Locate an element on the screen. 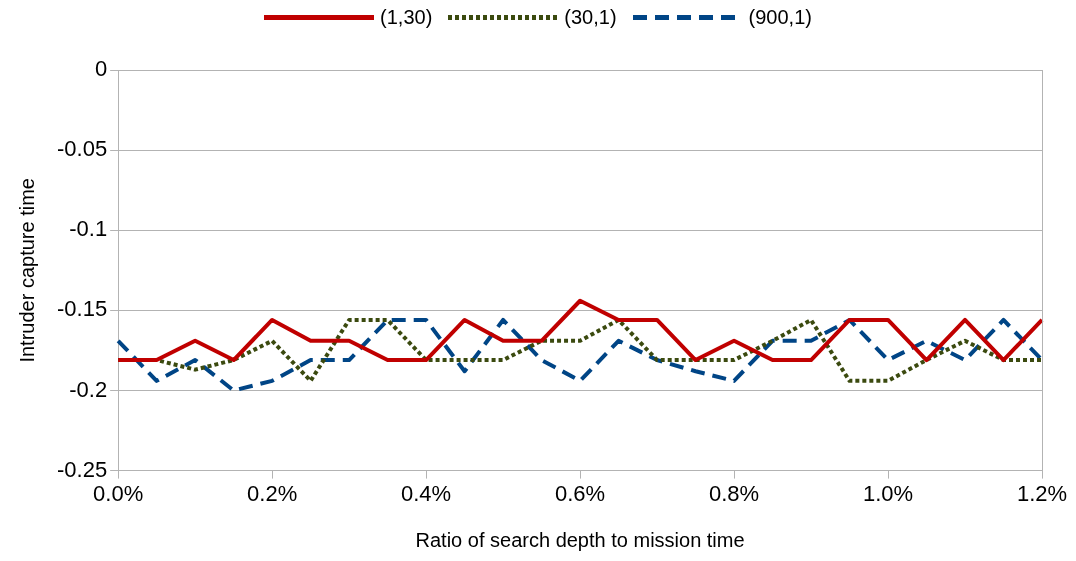 Image resolution: width=1076 pixels, height=561 pixels. x-tick-label: 0.0% is located at coordinates (118, 493).